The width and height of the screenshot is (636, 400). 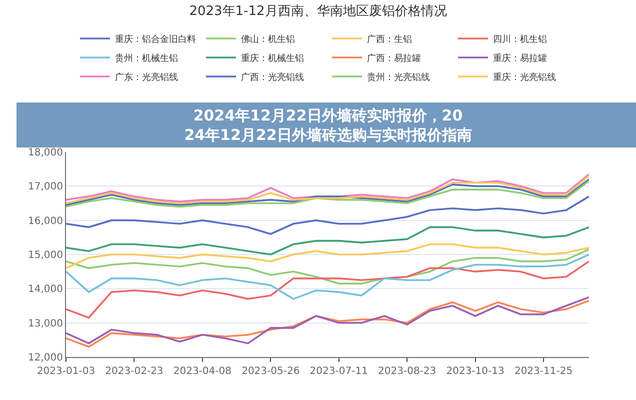 What do you see at coordinates (155, 40) in the screenshot?
I see `legend-label: 重庆：铝合金旧白料` at bounding box center [155, 40].